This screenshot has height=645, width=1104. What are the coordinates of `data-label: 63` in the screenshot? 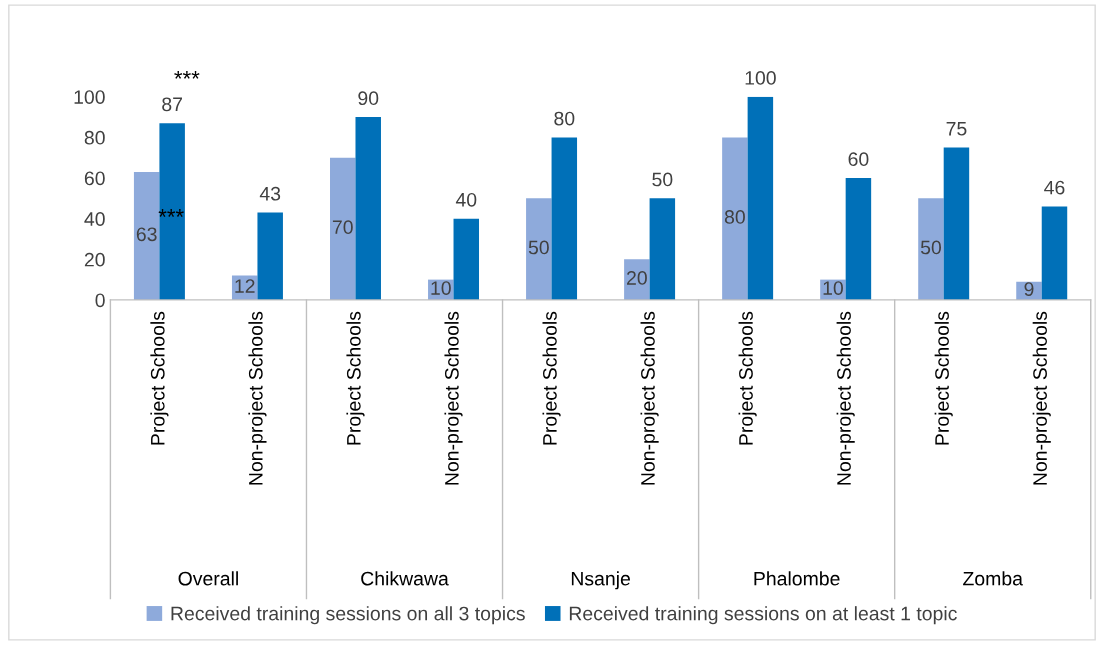 It's located at (146, 234).